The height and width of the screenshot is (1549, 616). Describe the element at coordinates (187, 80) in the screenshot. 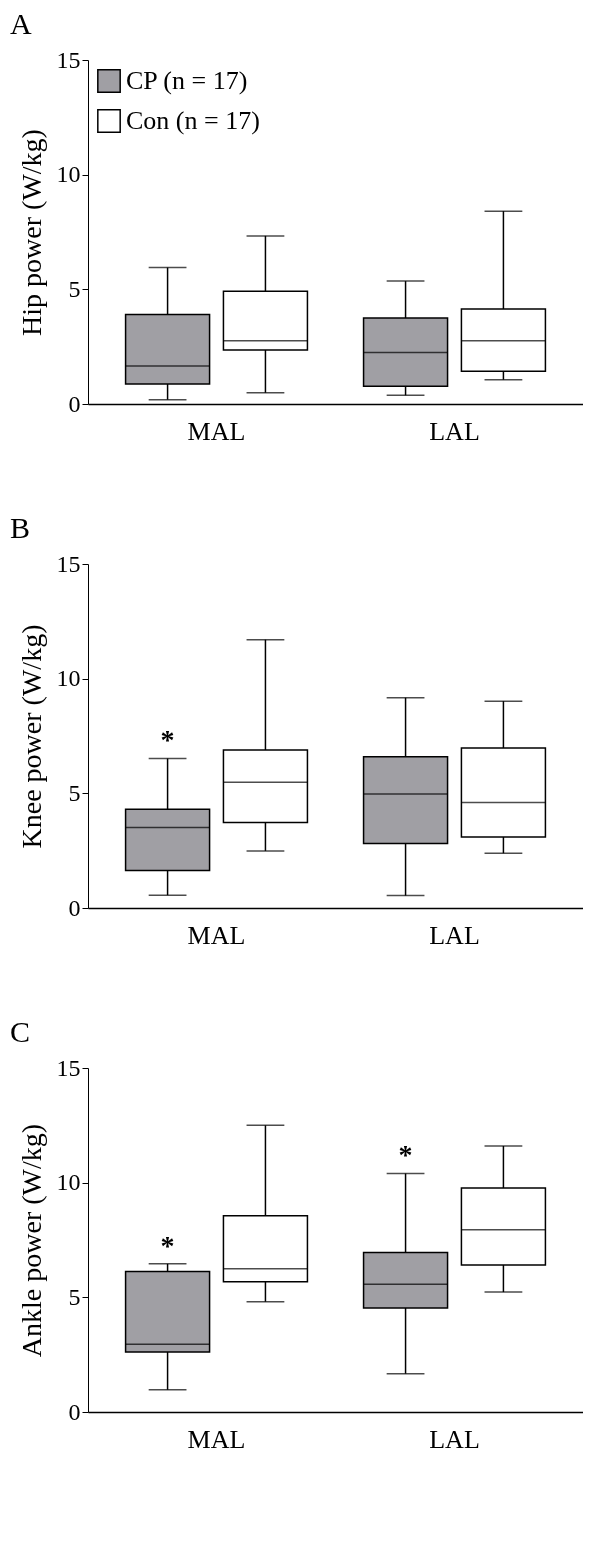

I see `legend-label: CP (n = 17)` at that location.